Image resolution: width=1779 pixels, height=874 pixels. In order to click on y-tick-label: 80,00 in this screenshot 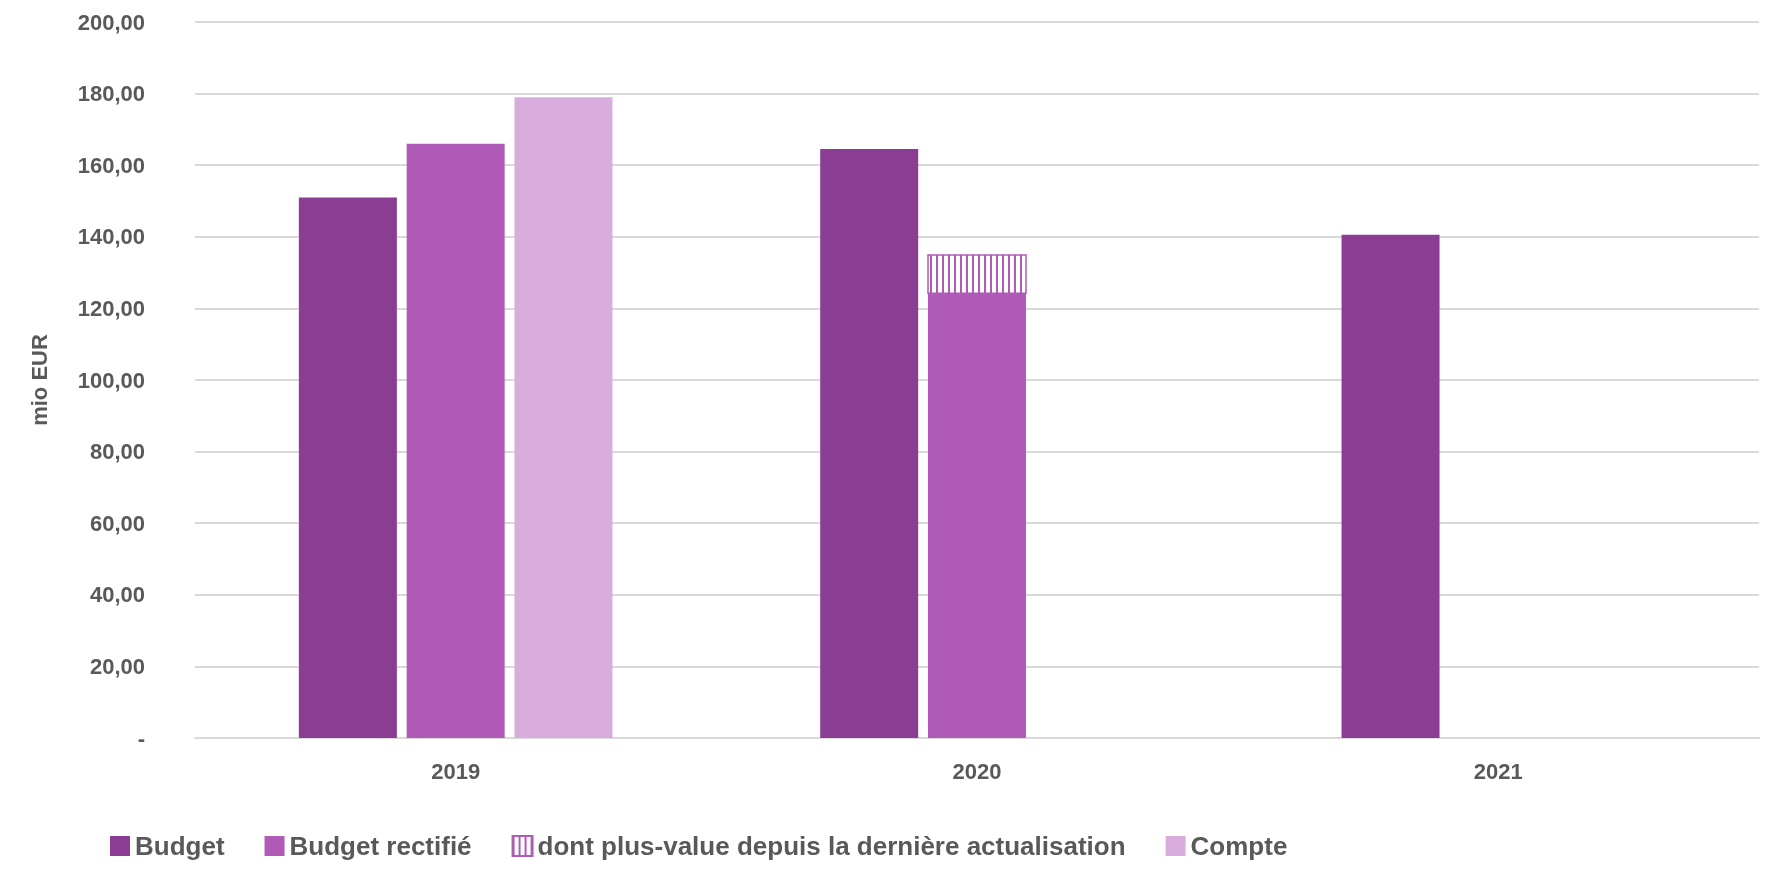, I will do `click(117, 452)`.